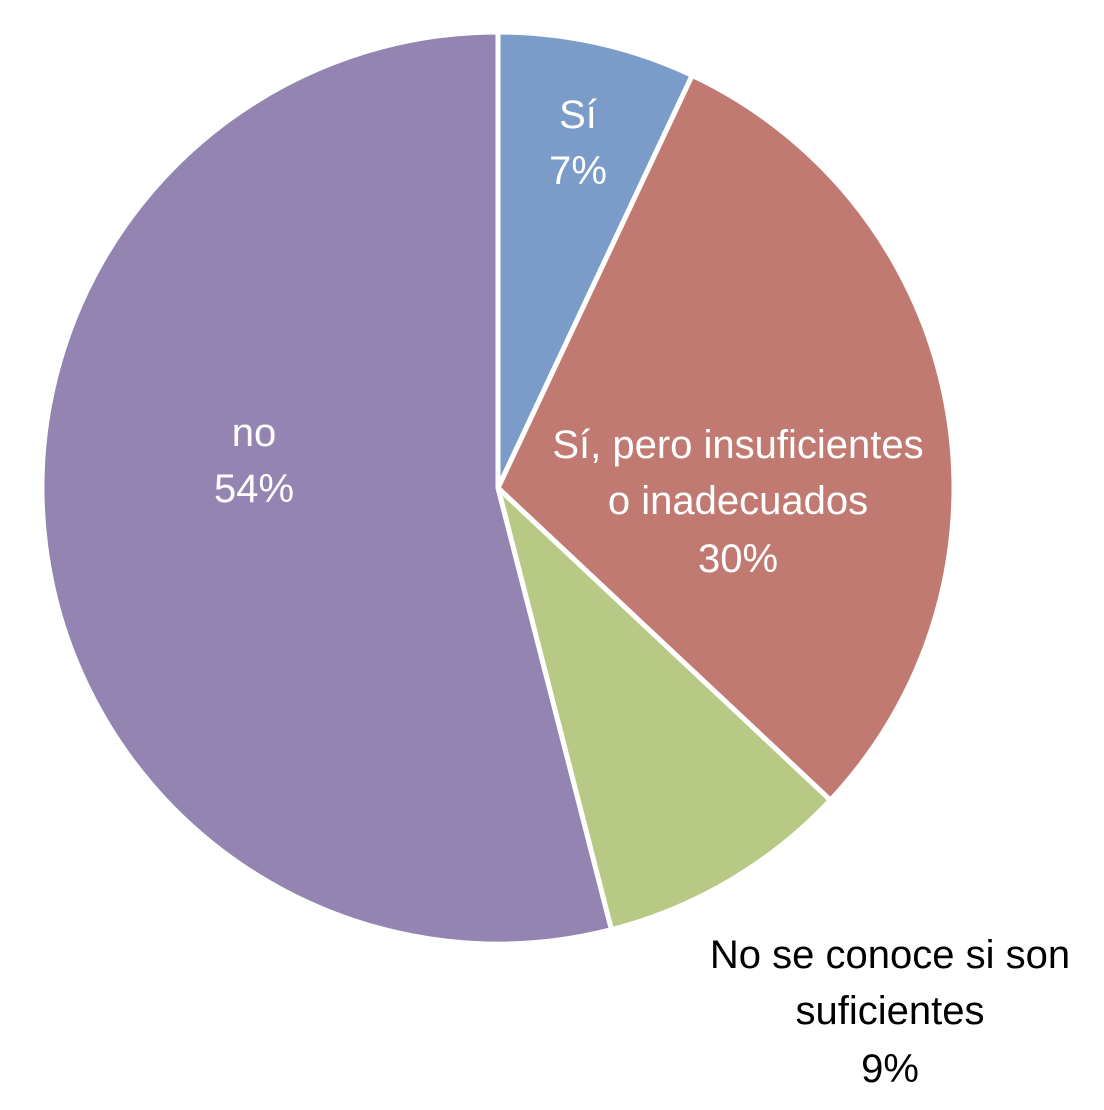 The image size is (1104, 1110). What do you see at coordinates (890, 1011) in the screenshot?
I see `slice-category-label: suficientes` at bounding box center [890, 1011].